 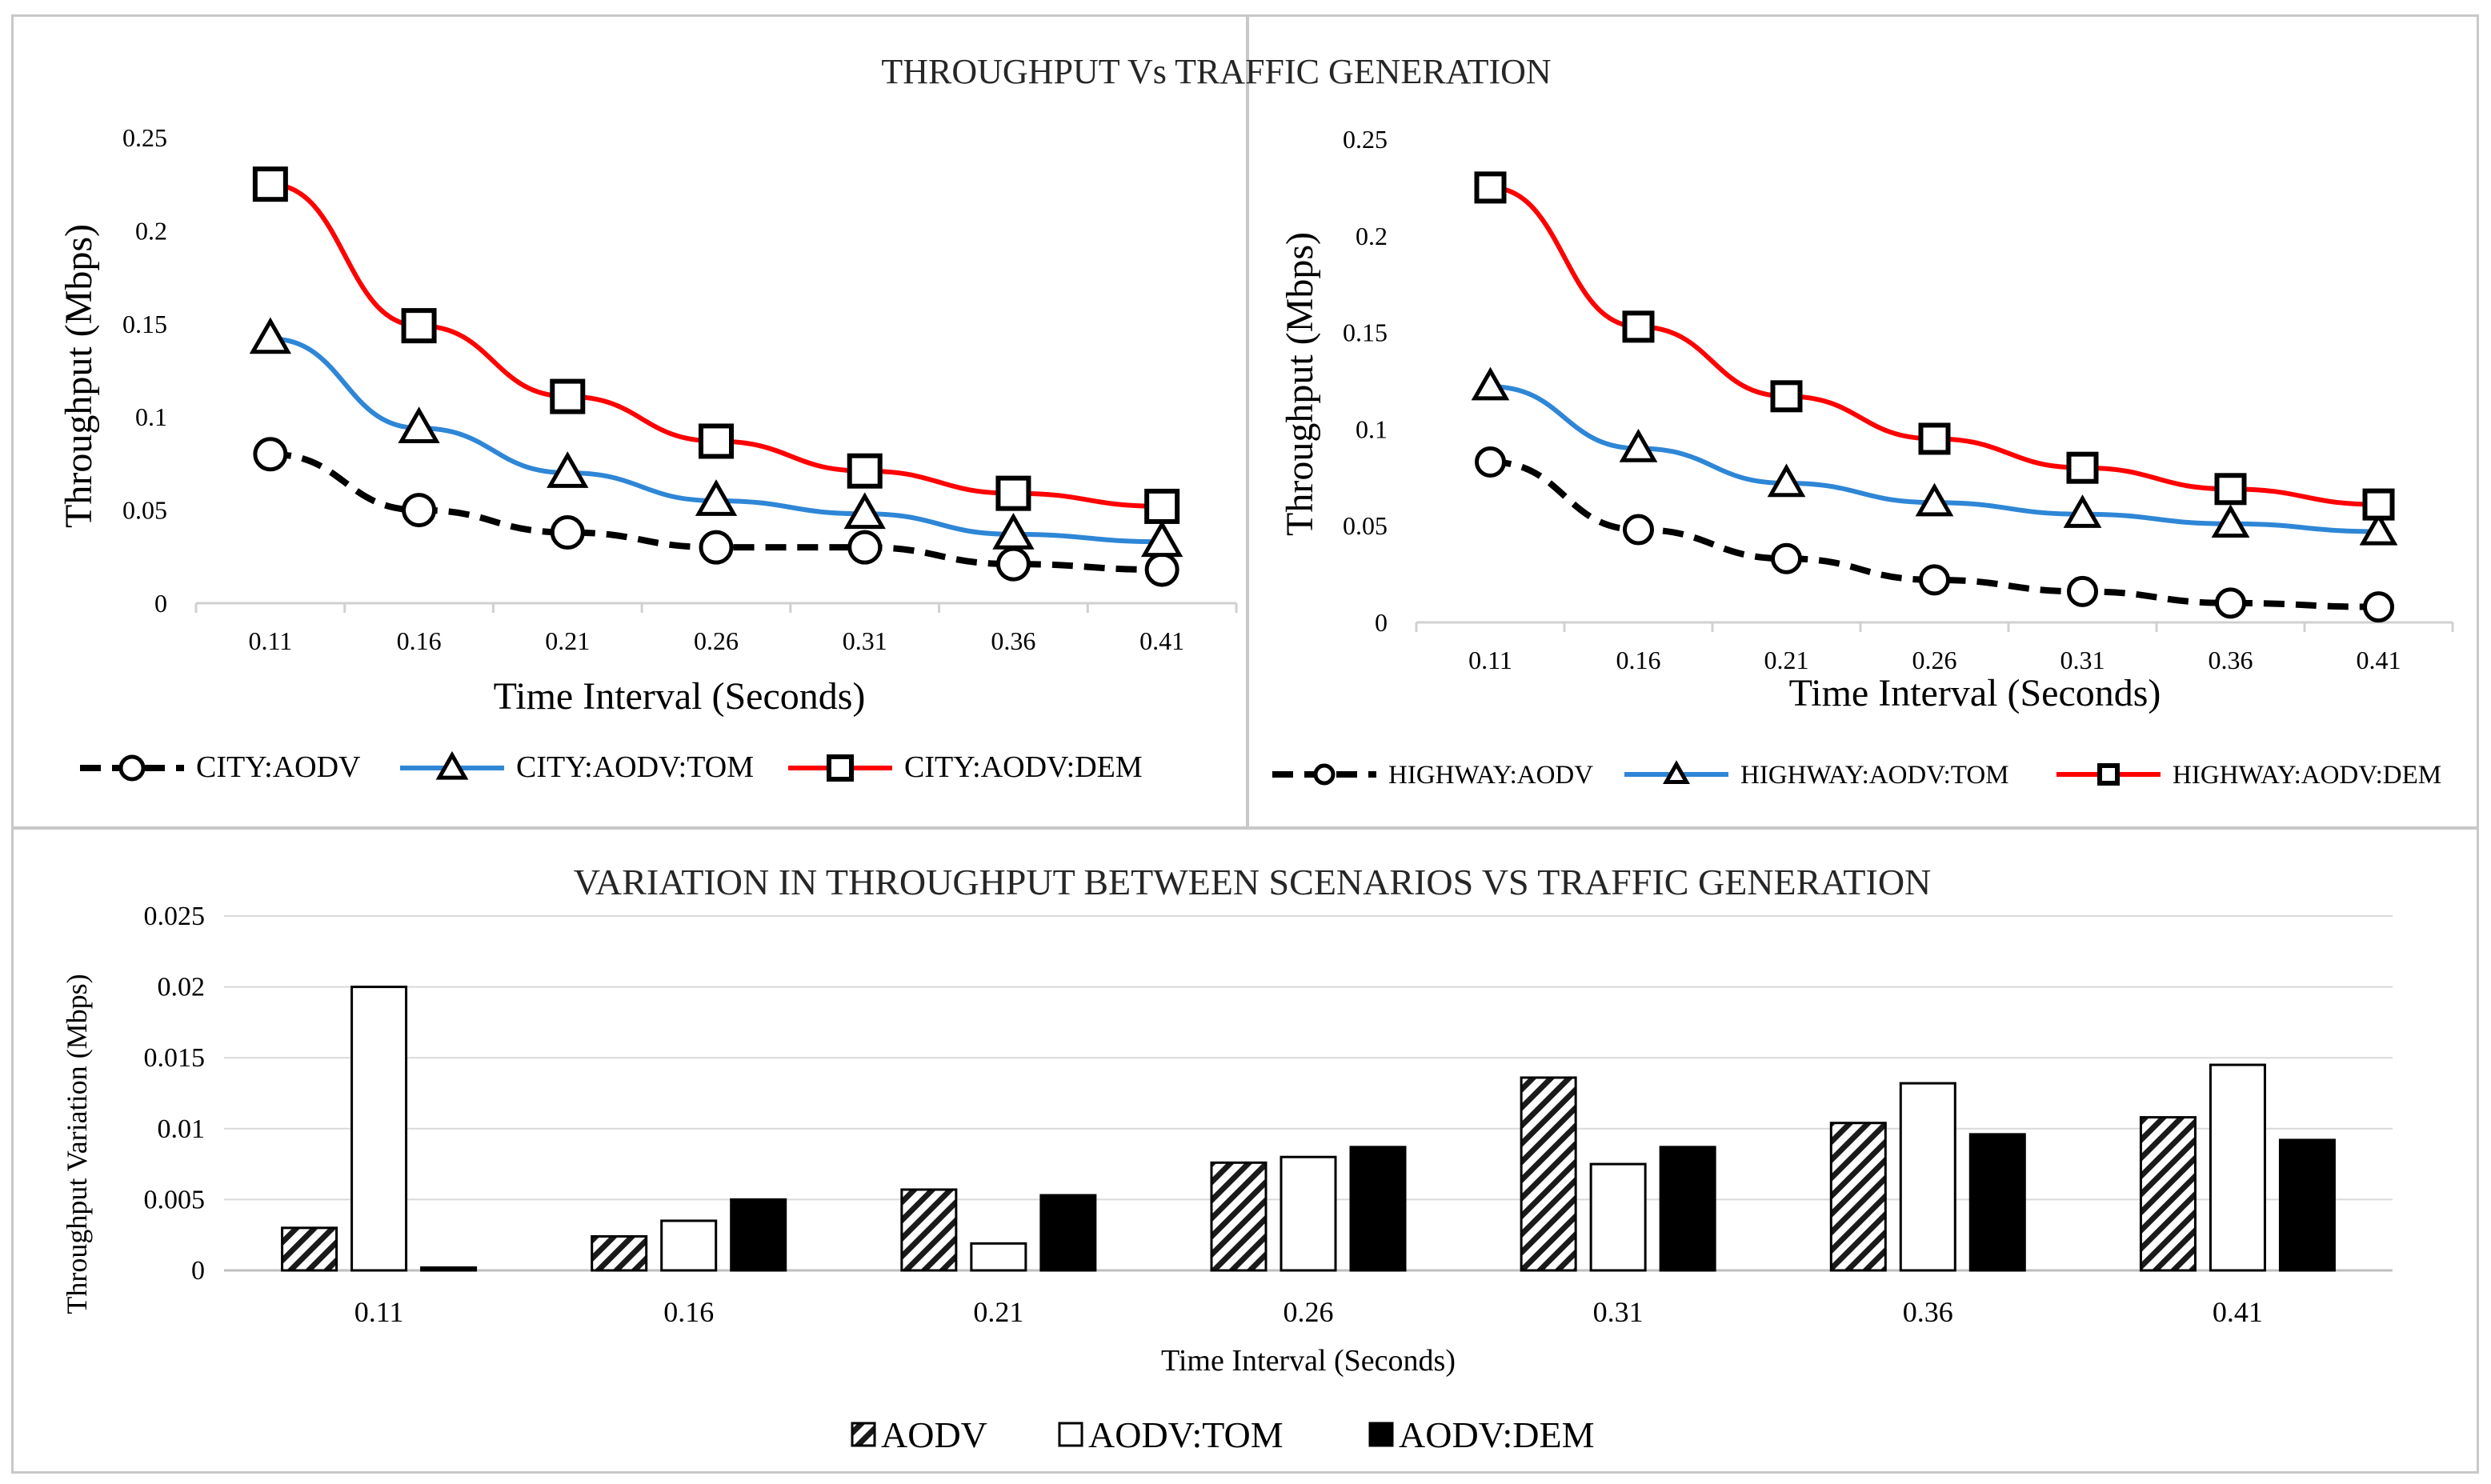 What do you see at coordinates (2307, 775) in the screenshot?
I see `highway-legend-label-3: HIGHWAY:AODV:DEM` at bounding box center [2307, 775].